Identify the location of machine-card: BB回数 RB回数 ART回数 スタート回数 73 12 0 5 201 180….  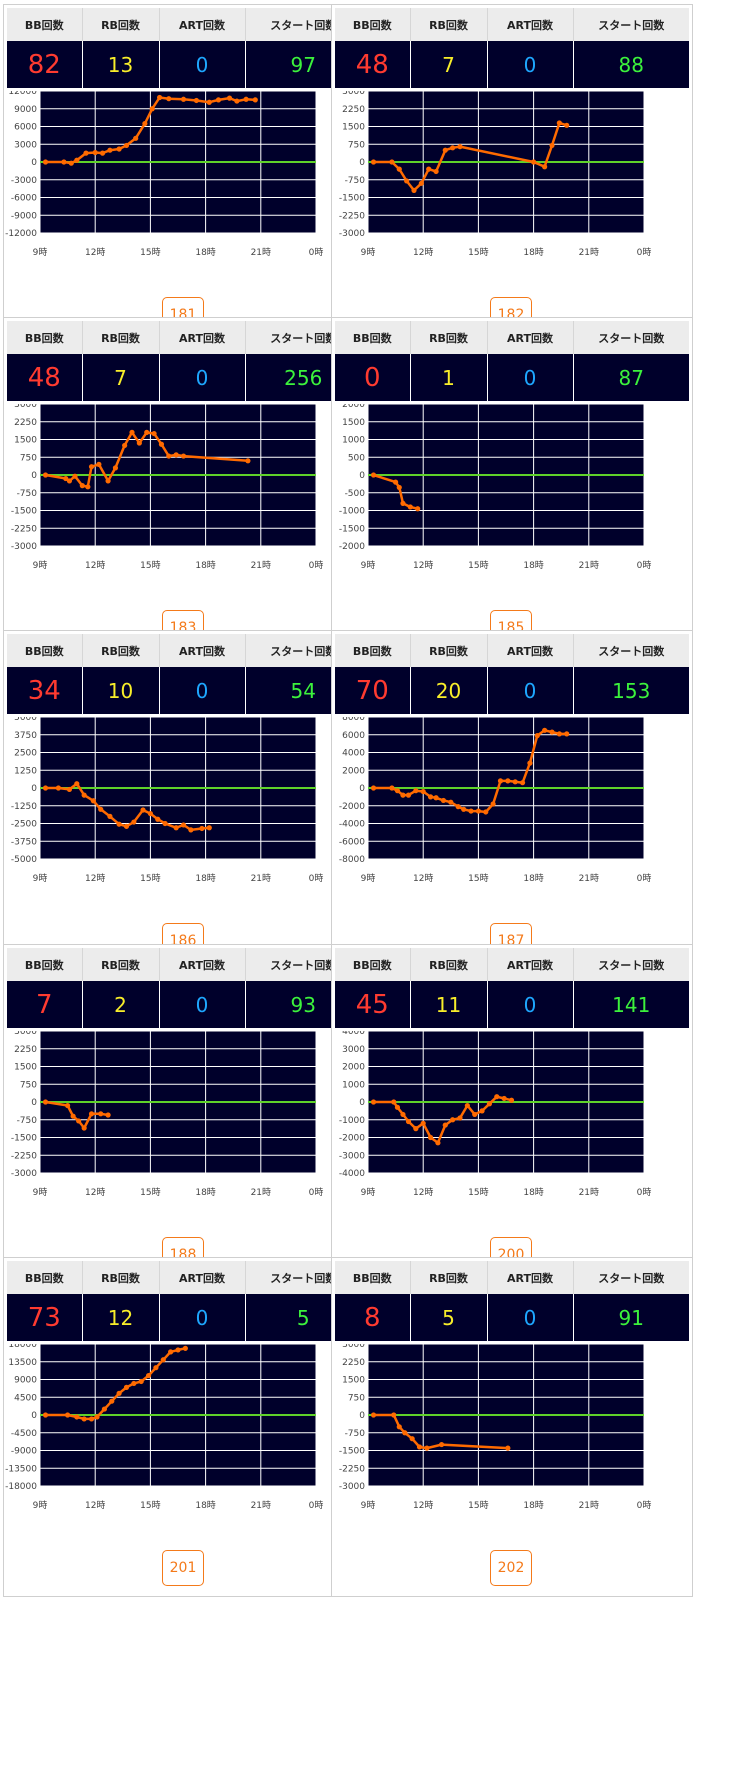
(184, 1427).